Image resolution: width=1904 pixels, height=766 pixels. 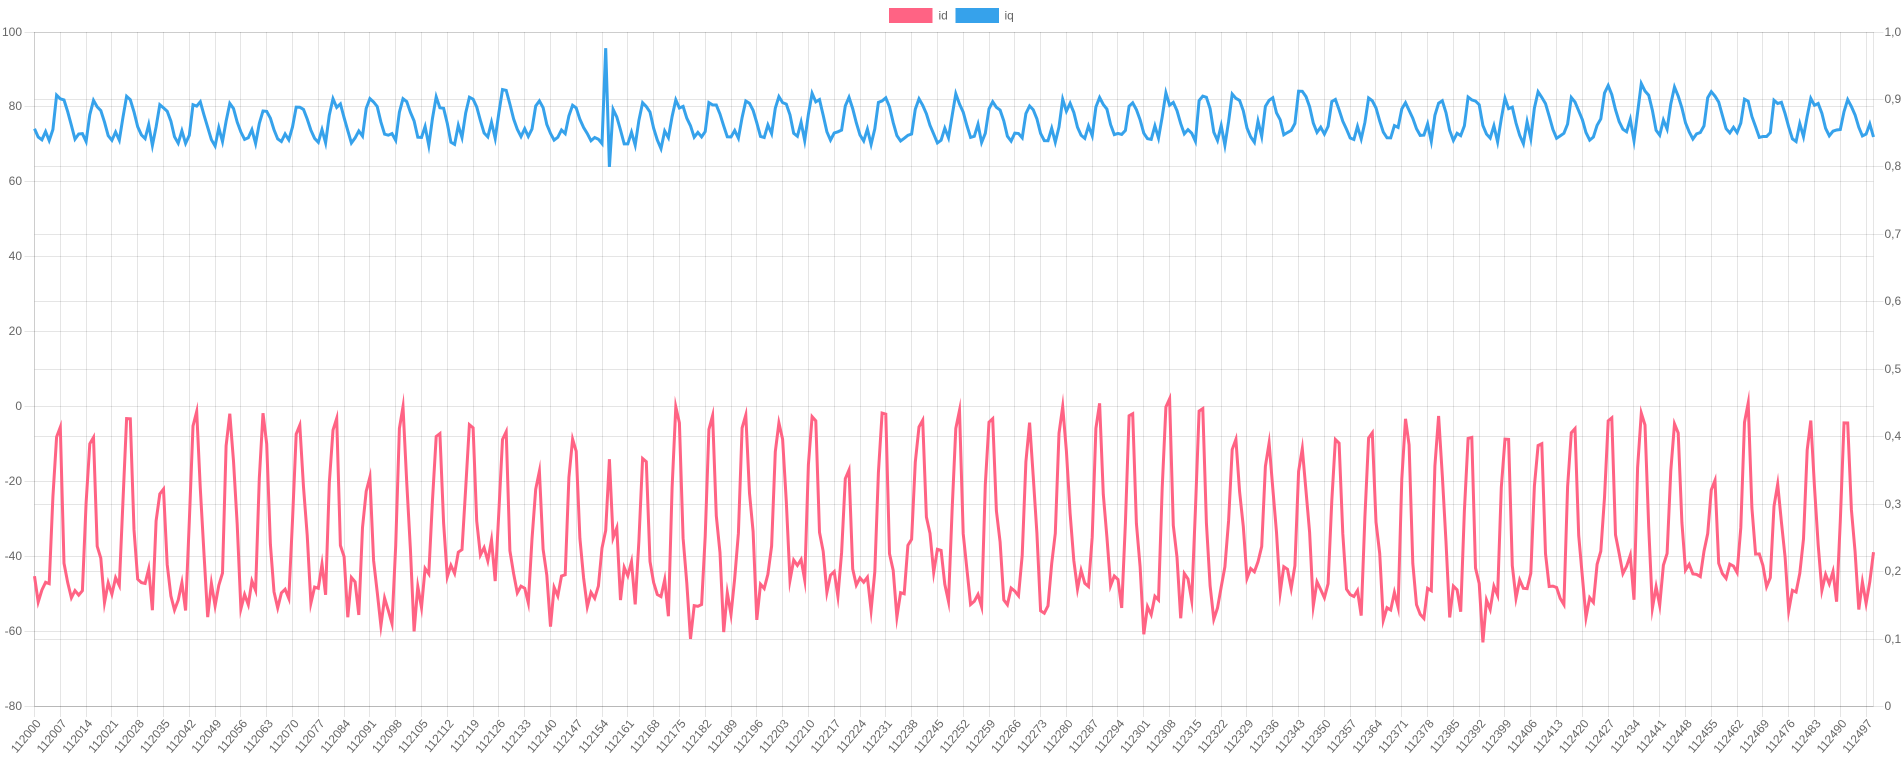 What do you see at coordinates (1893, 639) in the screenshot?
I see `svg-text: 0,1` at bounding box center [1893, 639].